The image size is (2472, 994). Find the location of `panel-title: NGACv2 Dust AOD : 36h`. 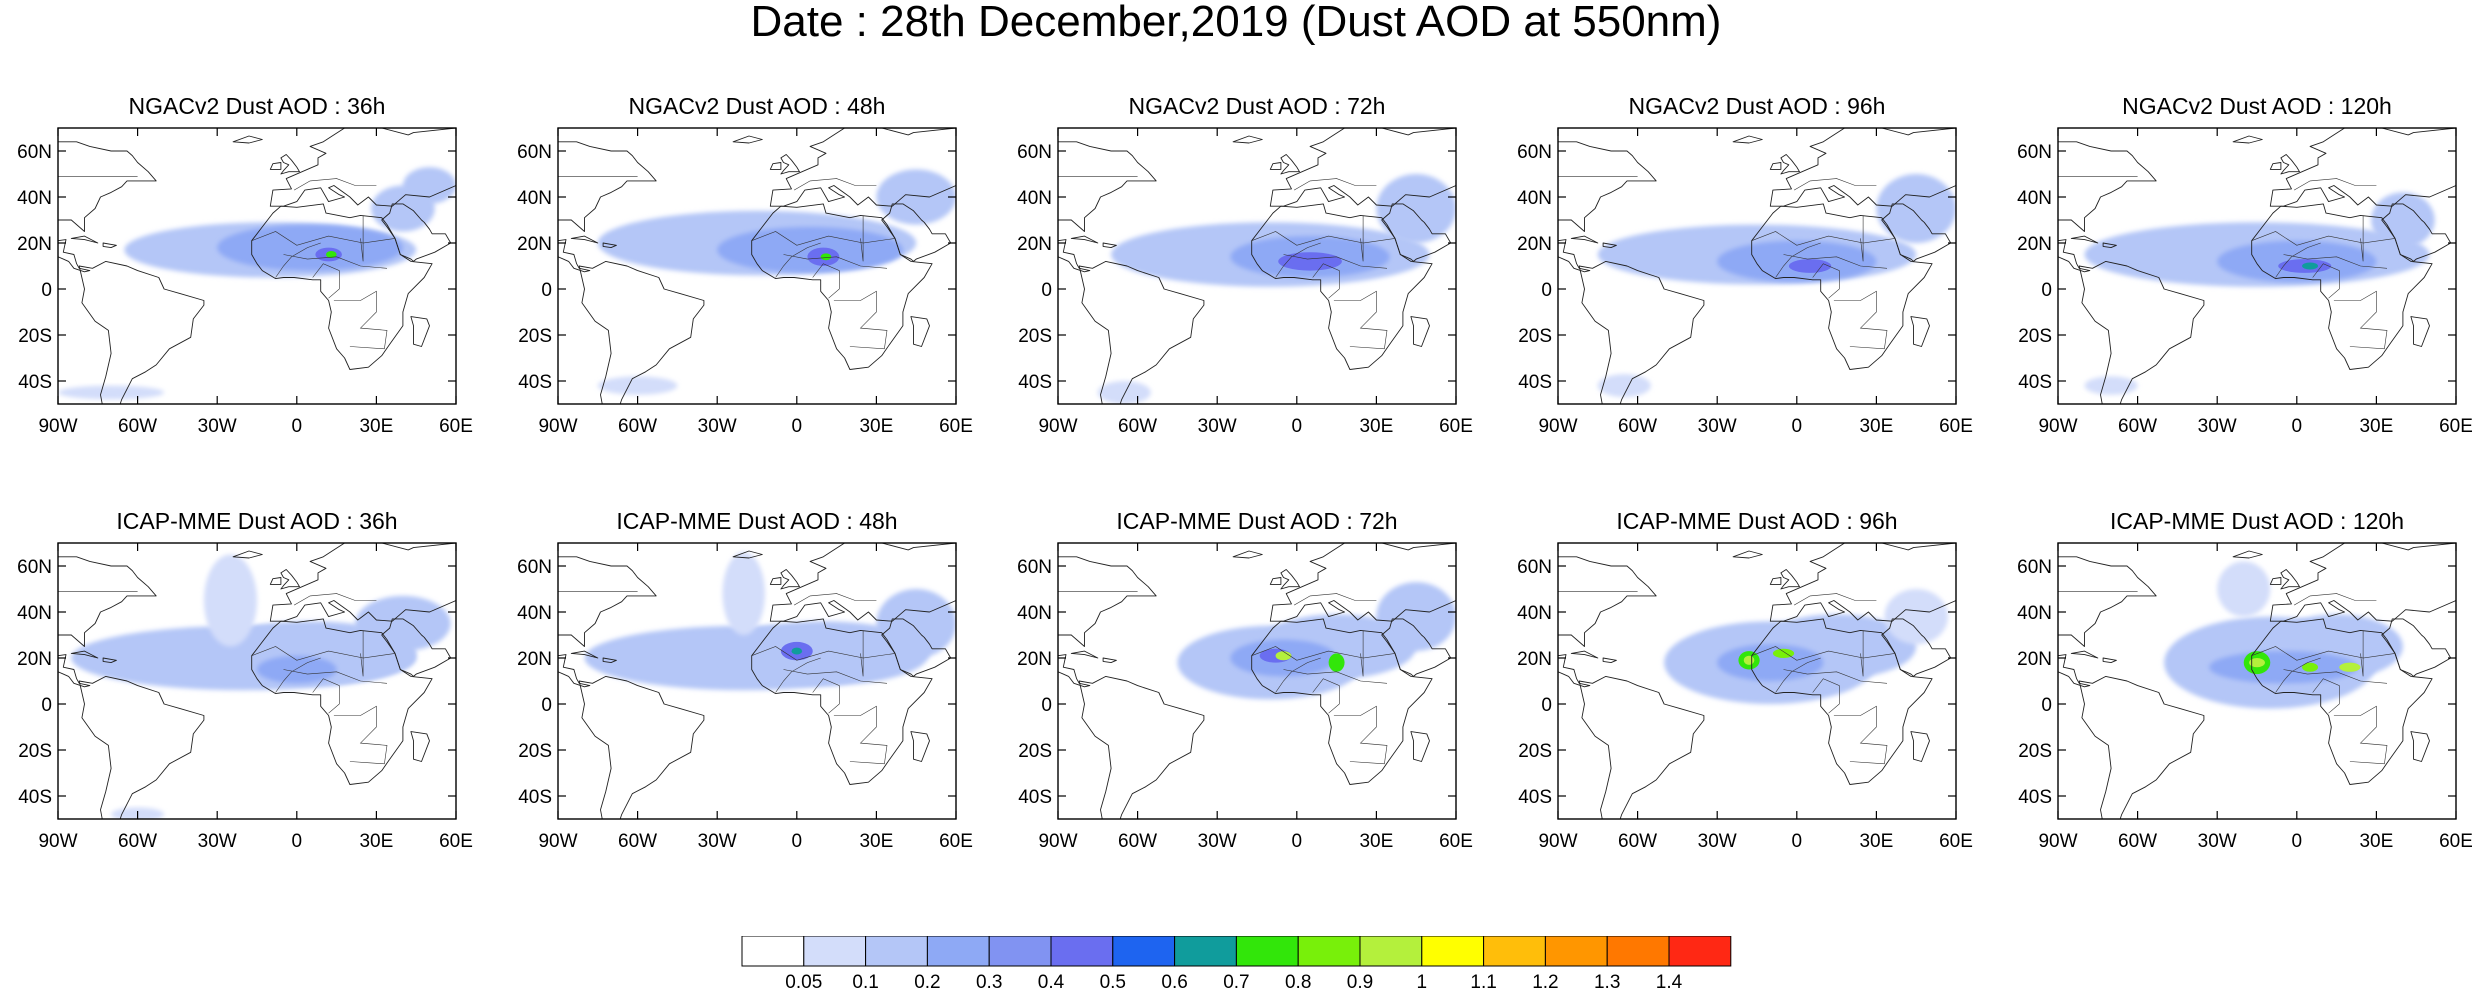

panel-title: NGACv2 Dust AOD : 36h is located at coordinates (257, 106).